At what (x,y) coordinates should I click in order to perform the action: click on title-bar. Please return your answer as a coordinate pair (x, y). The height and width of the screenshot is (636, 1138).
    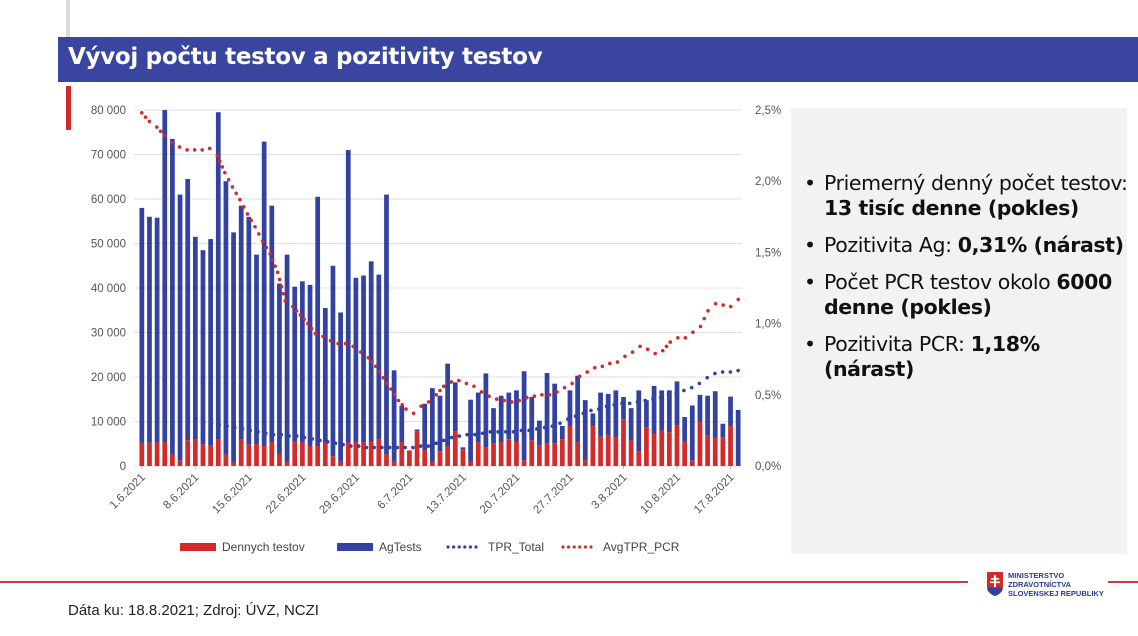
    Looking at the image, I should click on (598, 59).